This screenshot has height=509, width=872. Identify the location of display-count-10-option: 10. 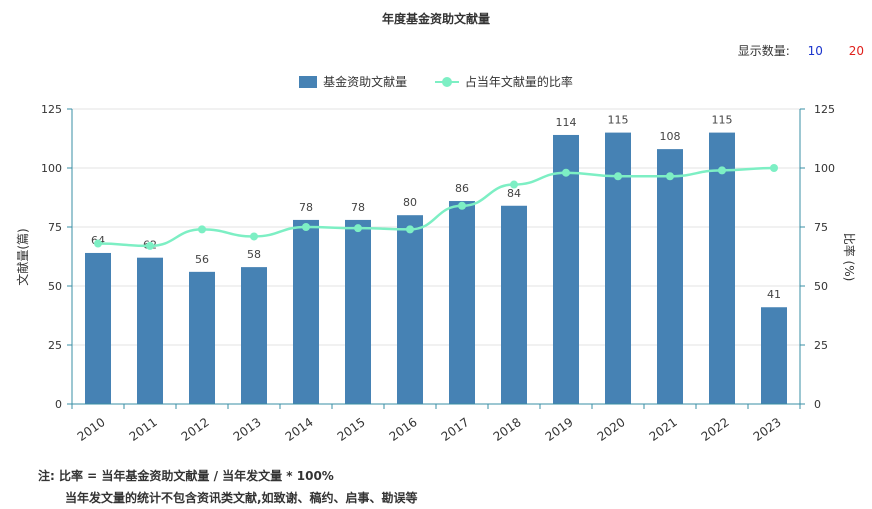
(815, 51).